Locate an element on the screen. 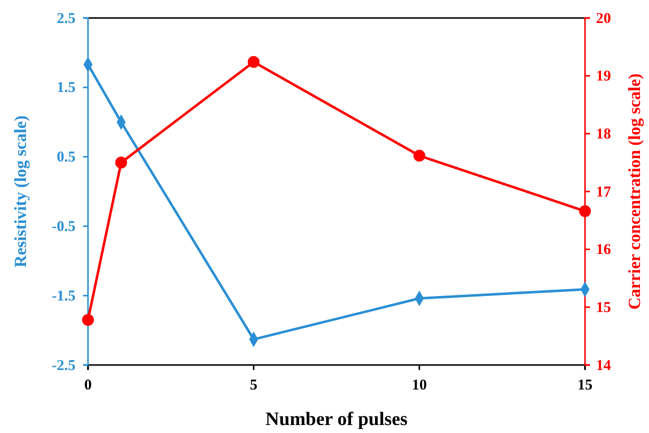  y-tick-label: 2.5 is located at coordinates (66, 18).